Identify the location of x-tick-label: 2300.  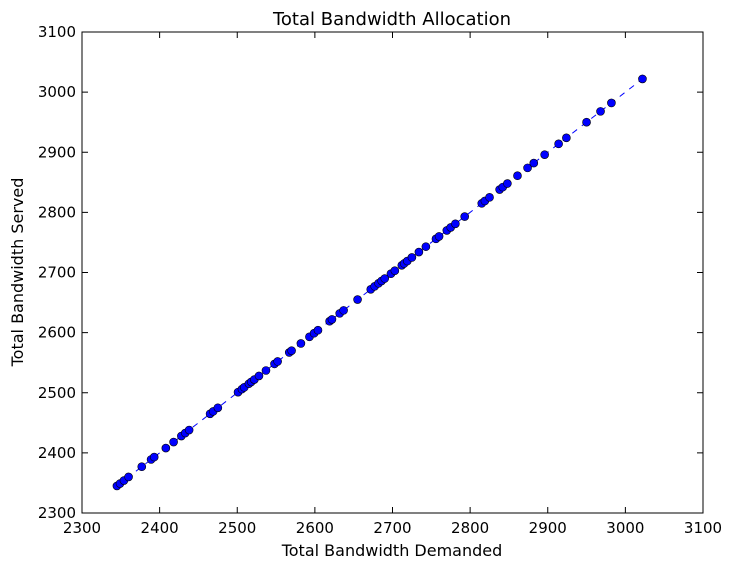
(82, 528).